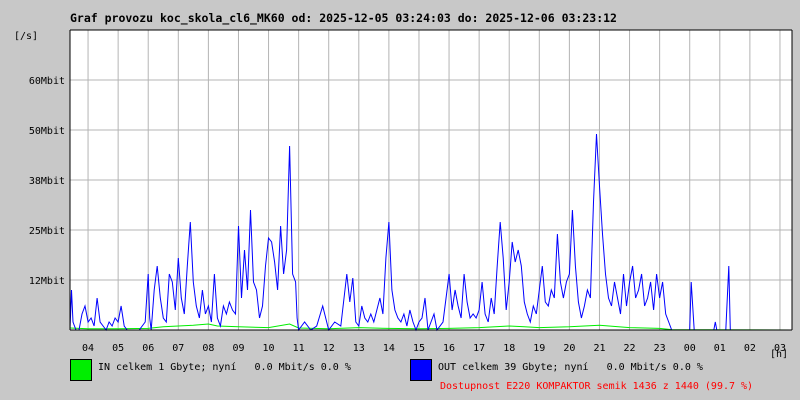  What do you see at coordinates (299, 348) in the screenshot?
I see `x-tick-label: 11` at bounding box center [299, 348].